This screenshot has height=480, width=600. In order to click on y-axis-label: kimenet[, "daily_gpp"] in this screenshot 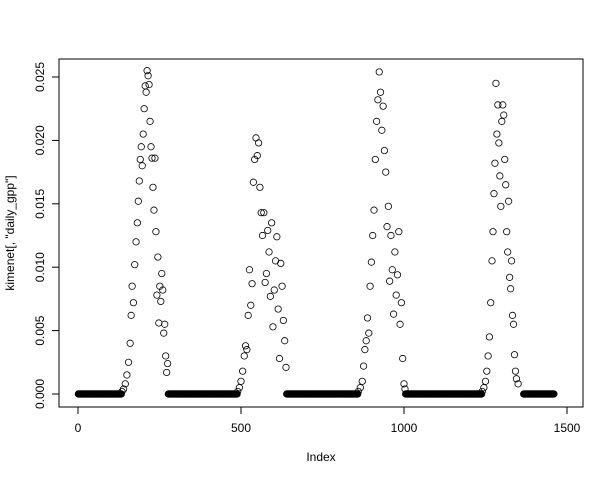, I will do `click(10, 232)`.